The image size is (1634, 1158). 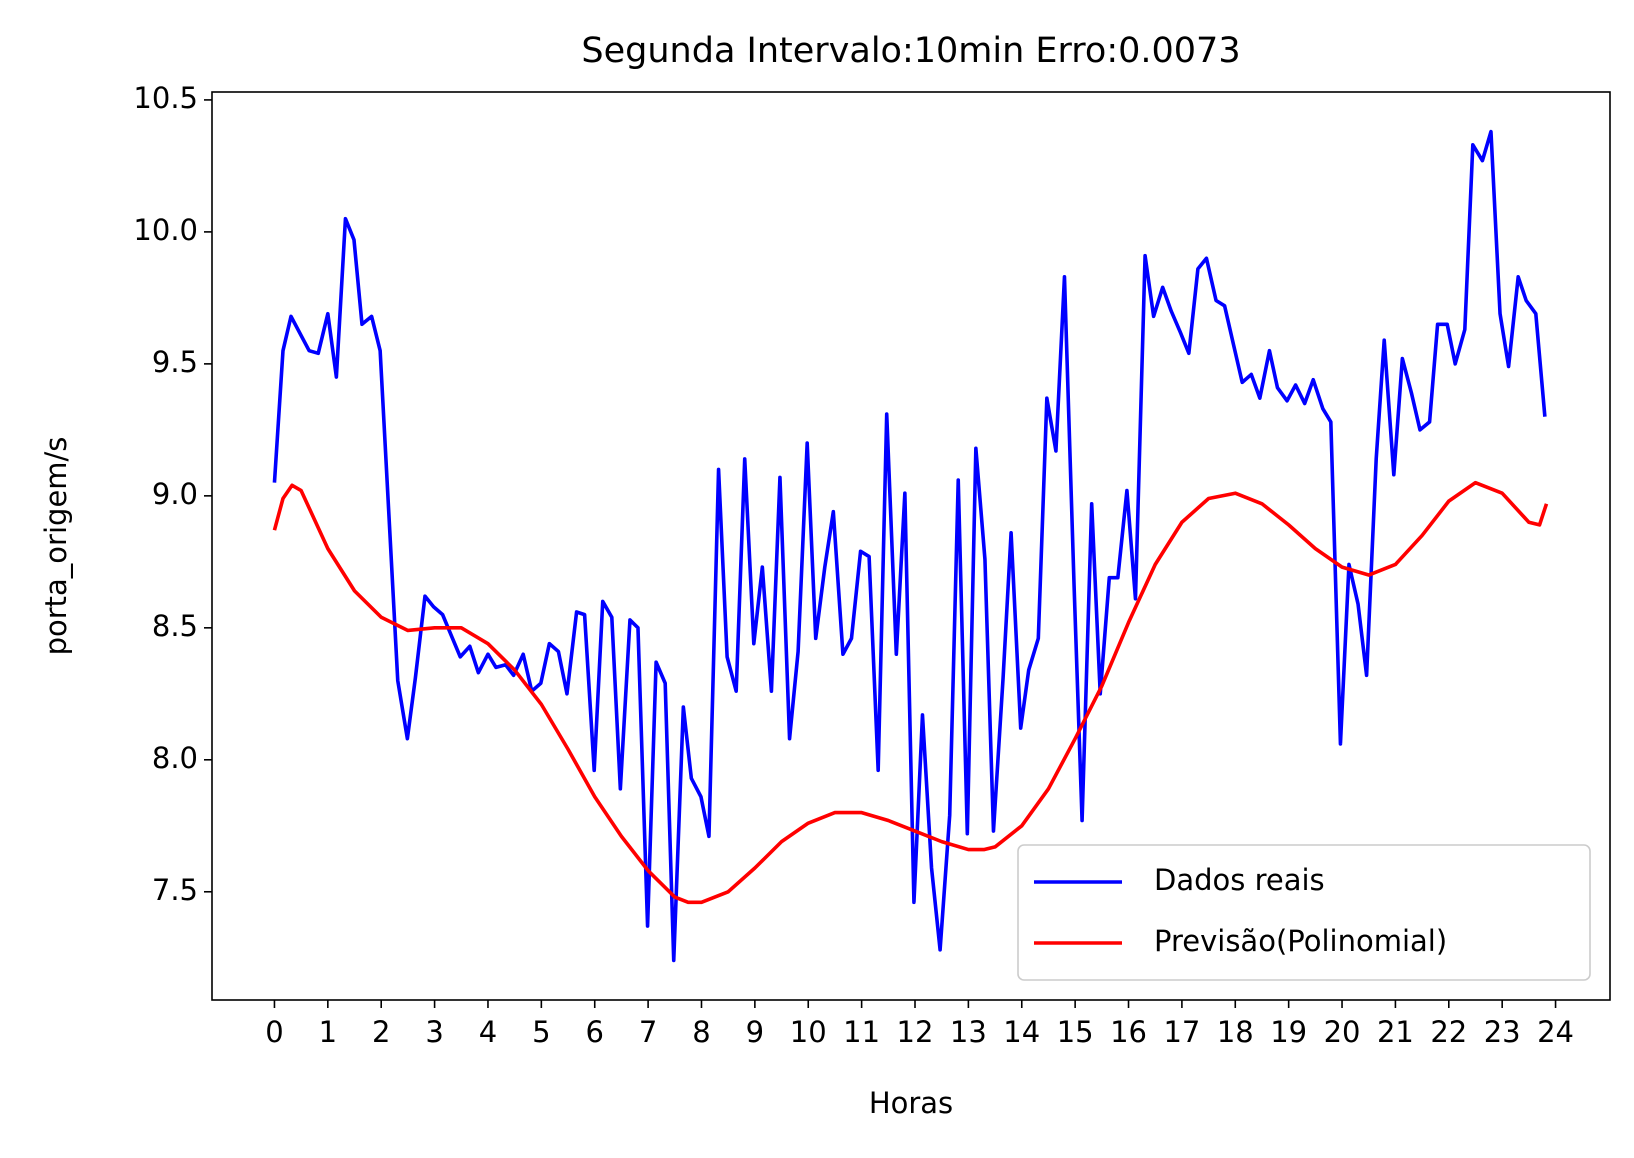 What do you see at coordinates (911, 1103) in the screenshot?
I see `x-axis-label: Horas` at bounding box center [911, 1103].